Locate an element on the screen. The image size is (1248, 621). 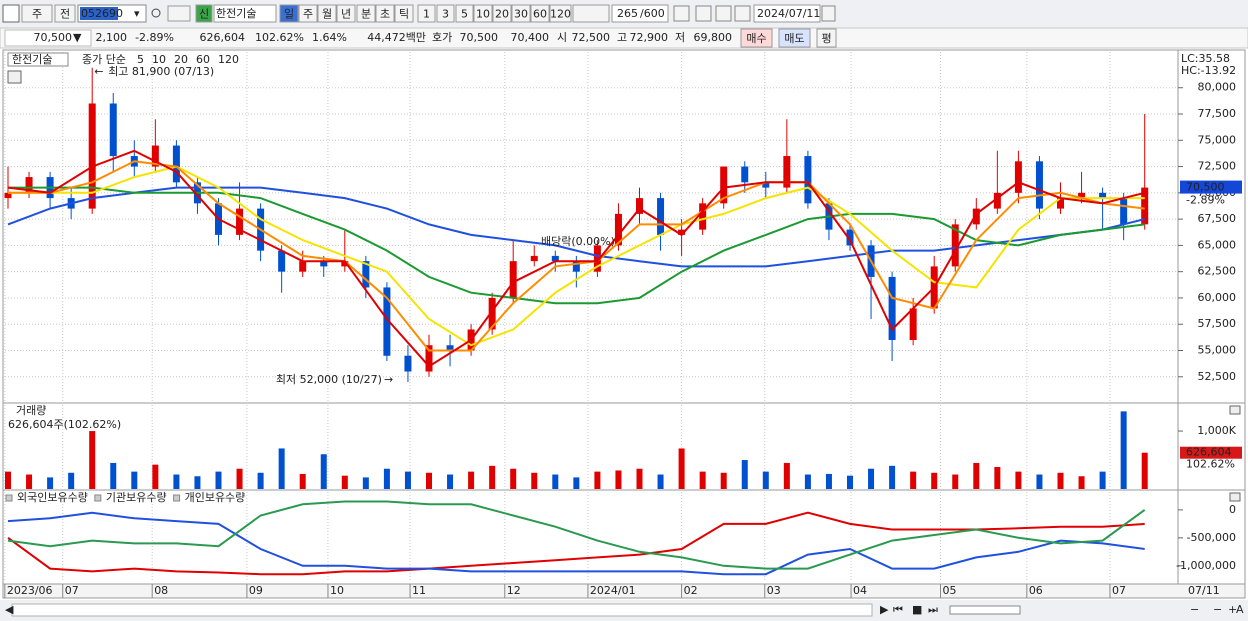
scope-button is located at coordinates (65, 13).